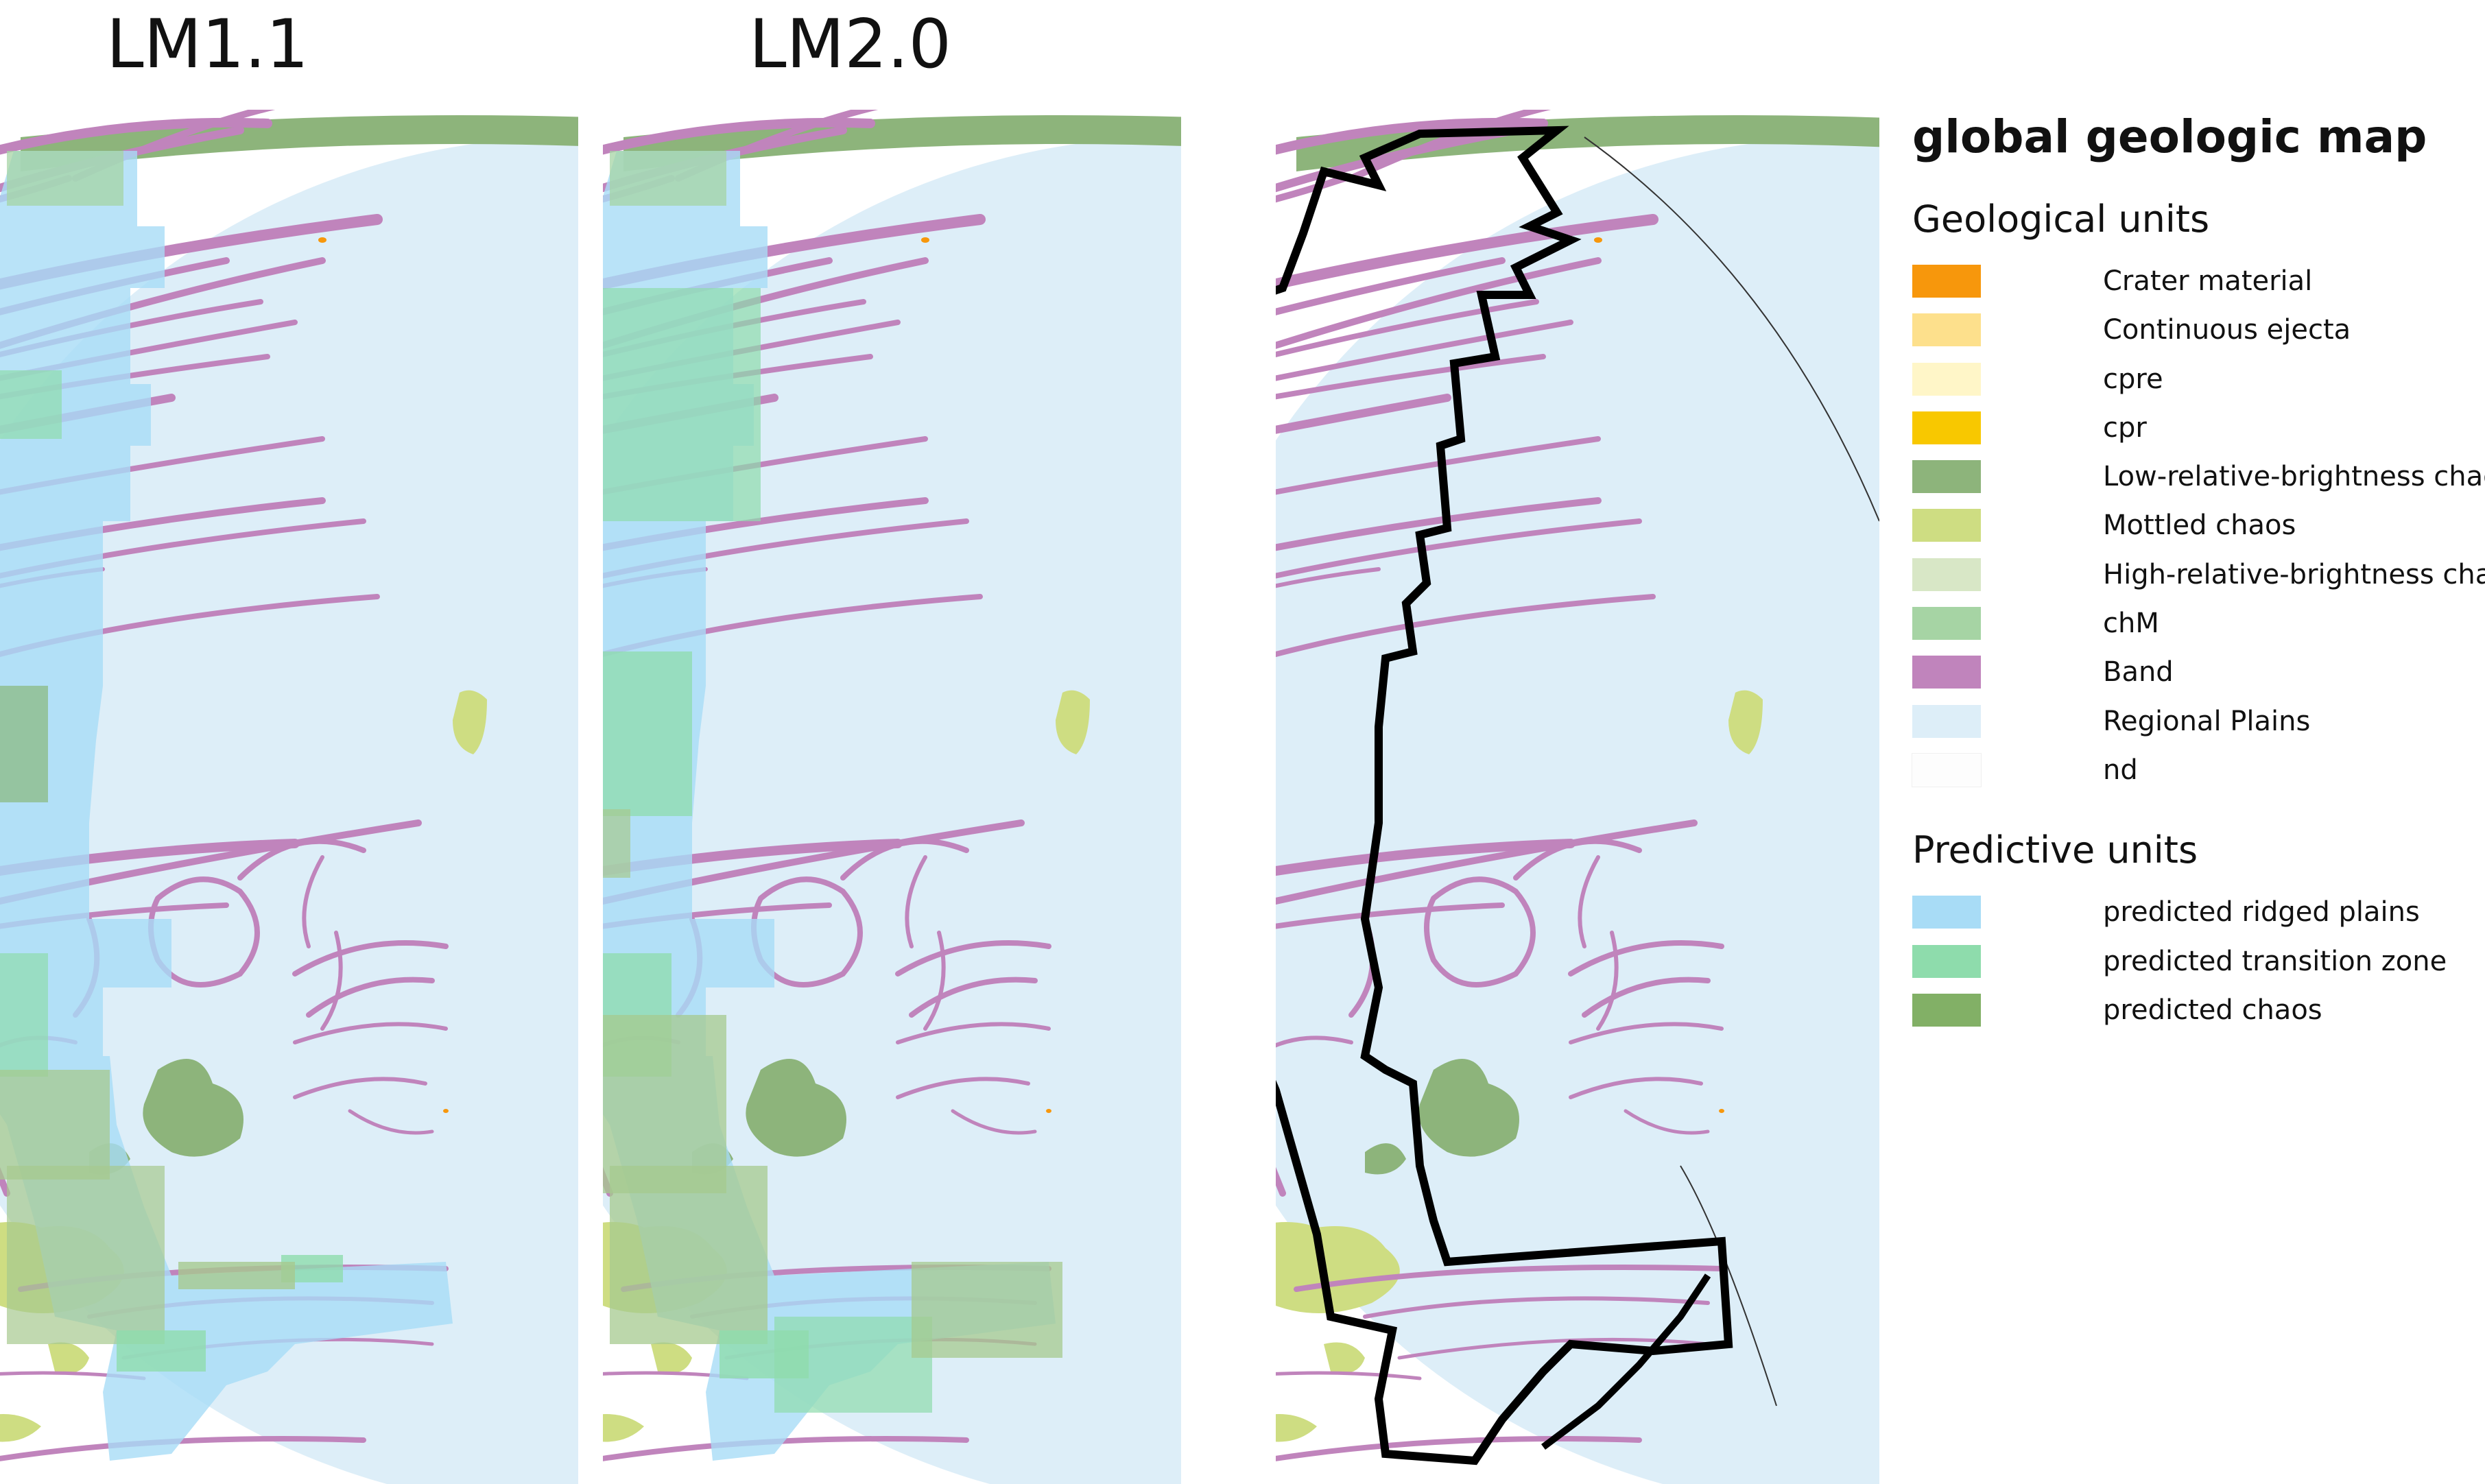 The height and width of the screenshot is (1484, 2485). I want to click on panel-title-lm11: LM1.1, so click(207, 45).